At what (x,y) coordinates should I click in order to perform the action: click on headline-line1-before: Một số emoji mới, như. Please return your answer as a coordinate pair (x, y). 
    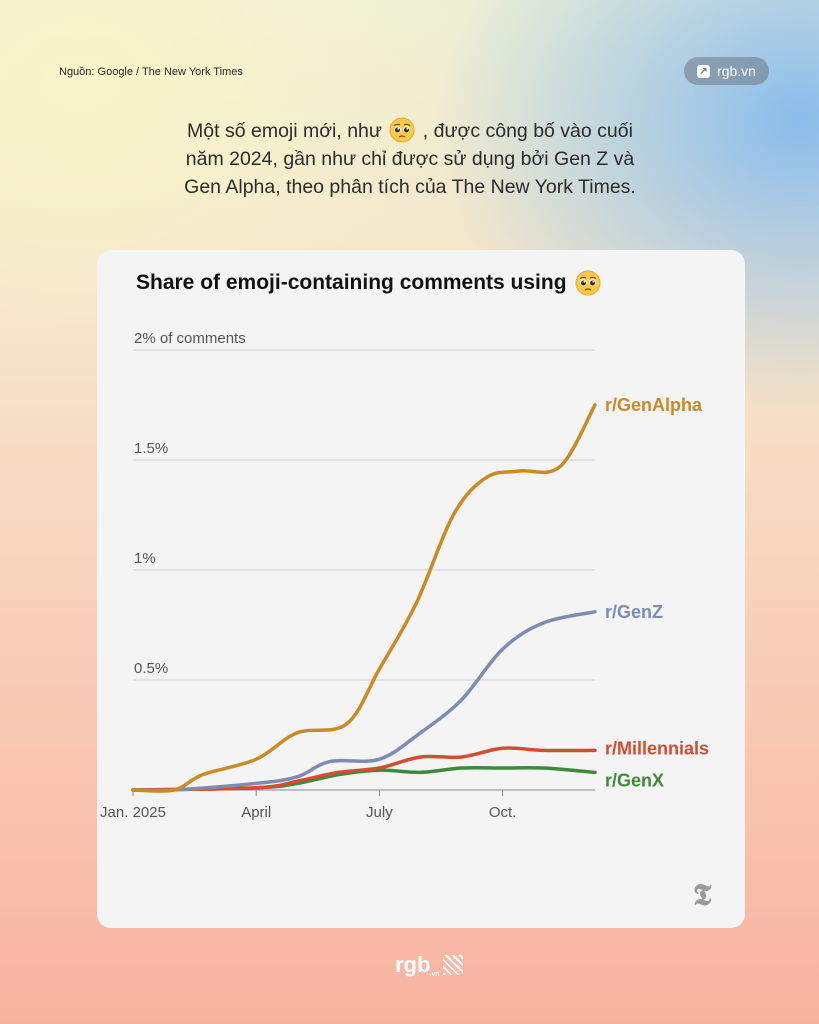
    Looking at the image, I should click on (284, 131).